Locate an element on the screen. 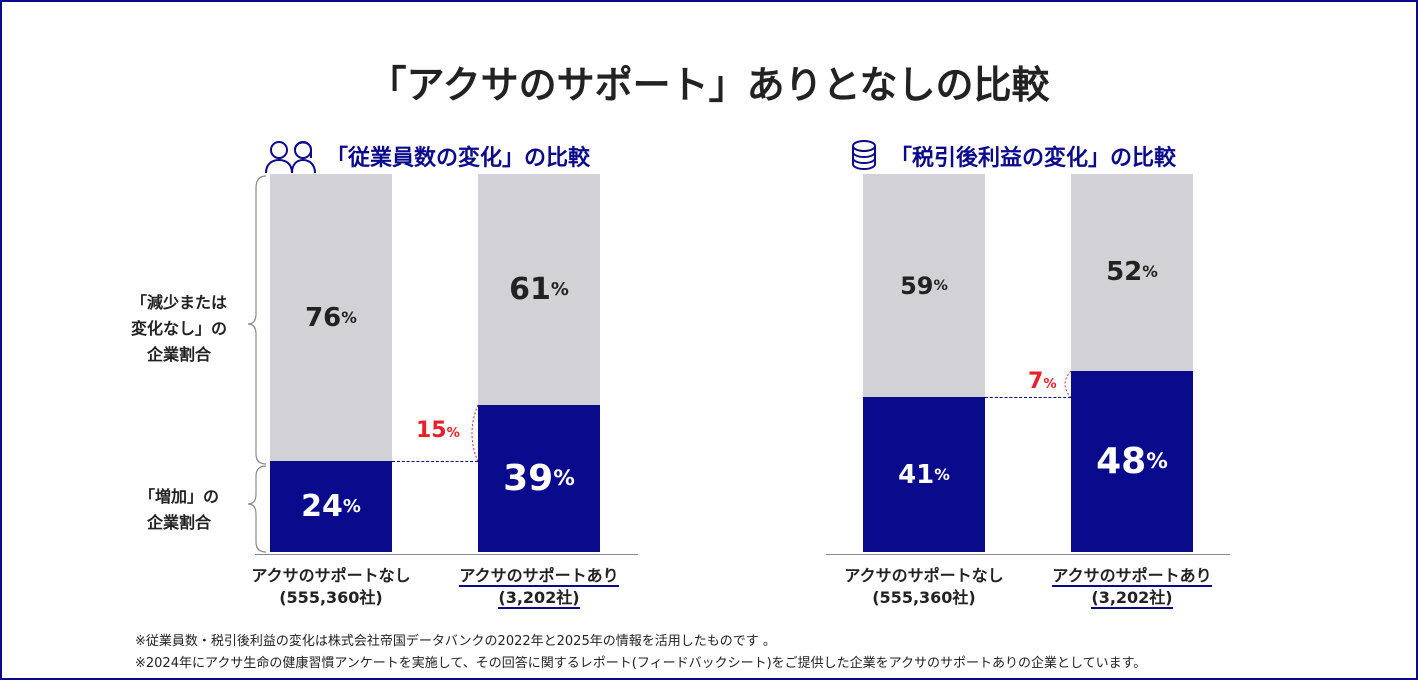 This screenshot has height=680, width=1418. bar-segment-other: 76% is located at coordinates (331, 318).